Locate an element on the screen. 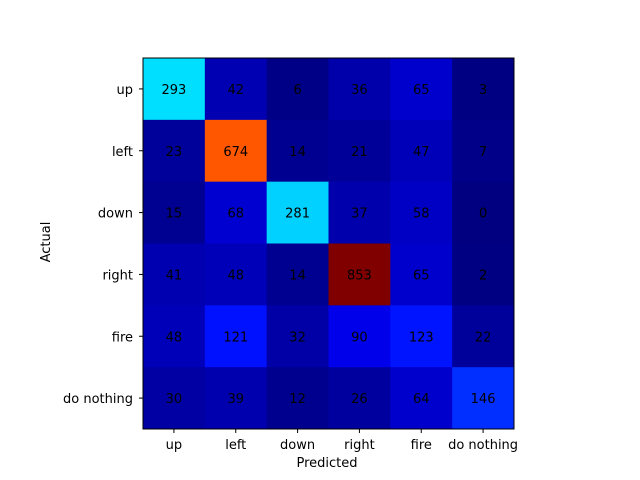  y-axis-ticks: up left down right fire do nothing is located at coordinates (103, 245).